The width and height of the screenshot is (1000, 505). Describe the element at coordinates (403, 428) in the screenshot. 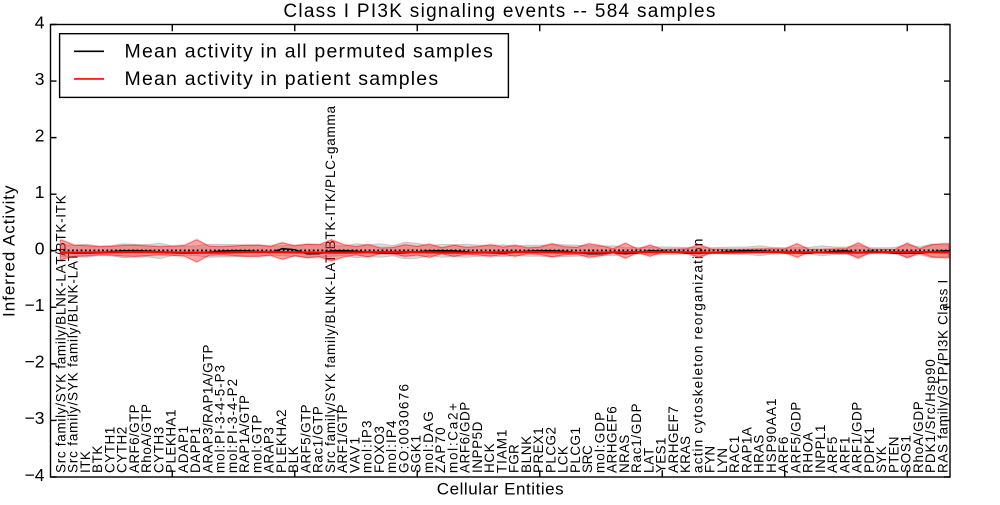

I see `svg-text: GO:0030676` at that location.